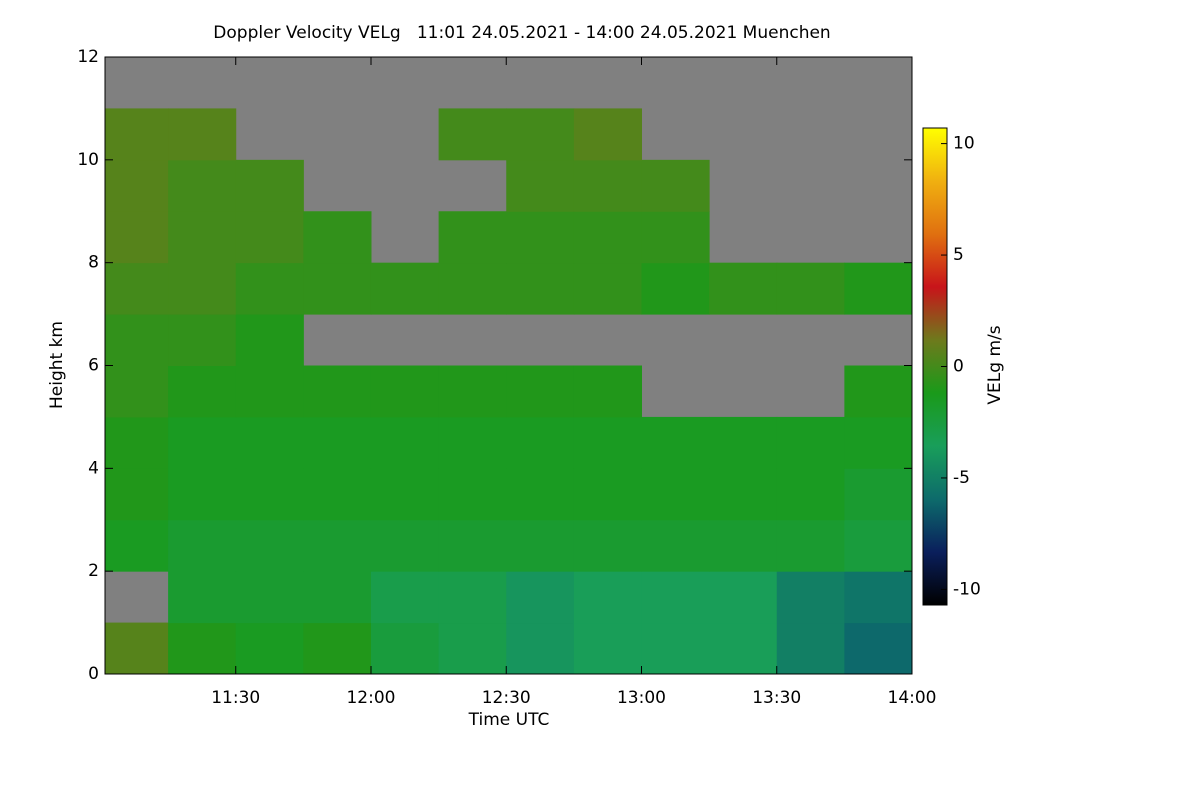 Image resolution: width=1200 pixels, height=800 pixels. Describe the element at coordinates (967, 589) in the screenshot. I see `colorbar-tick-label: -10` at that location.